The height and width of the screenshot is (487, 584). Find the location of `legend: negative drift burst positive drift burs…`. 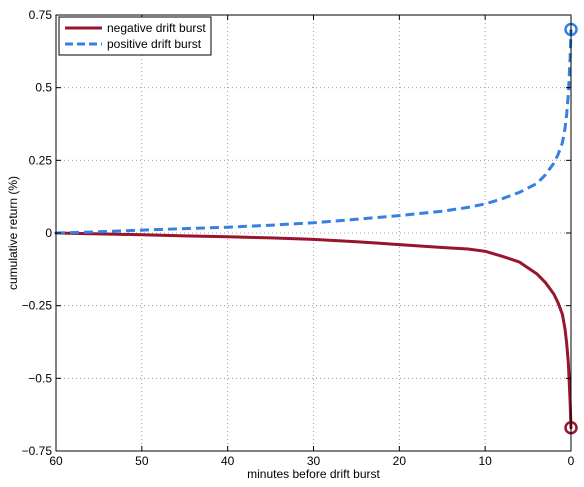

legend: negative drift burst positive drift burs… is located at coordinates (135, 36).